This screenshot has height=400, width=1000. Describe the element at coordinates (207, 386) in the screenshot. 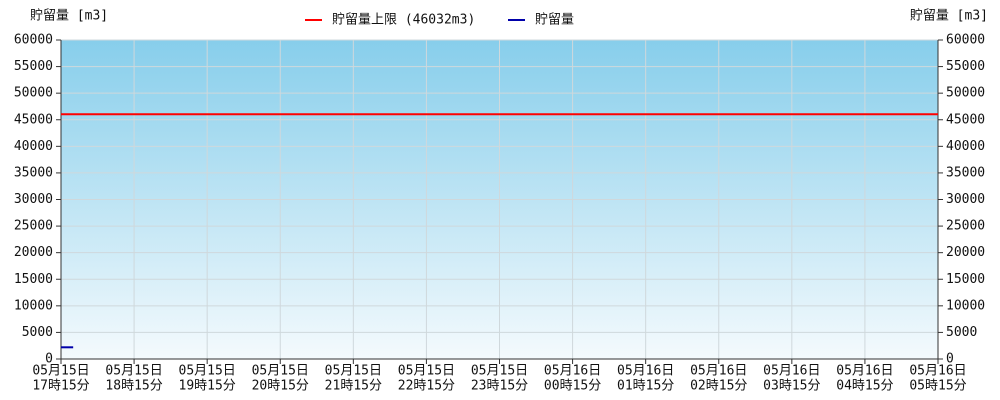

I see `x-tick-label: 19時15分` at that location.